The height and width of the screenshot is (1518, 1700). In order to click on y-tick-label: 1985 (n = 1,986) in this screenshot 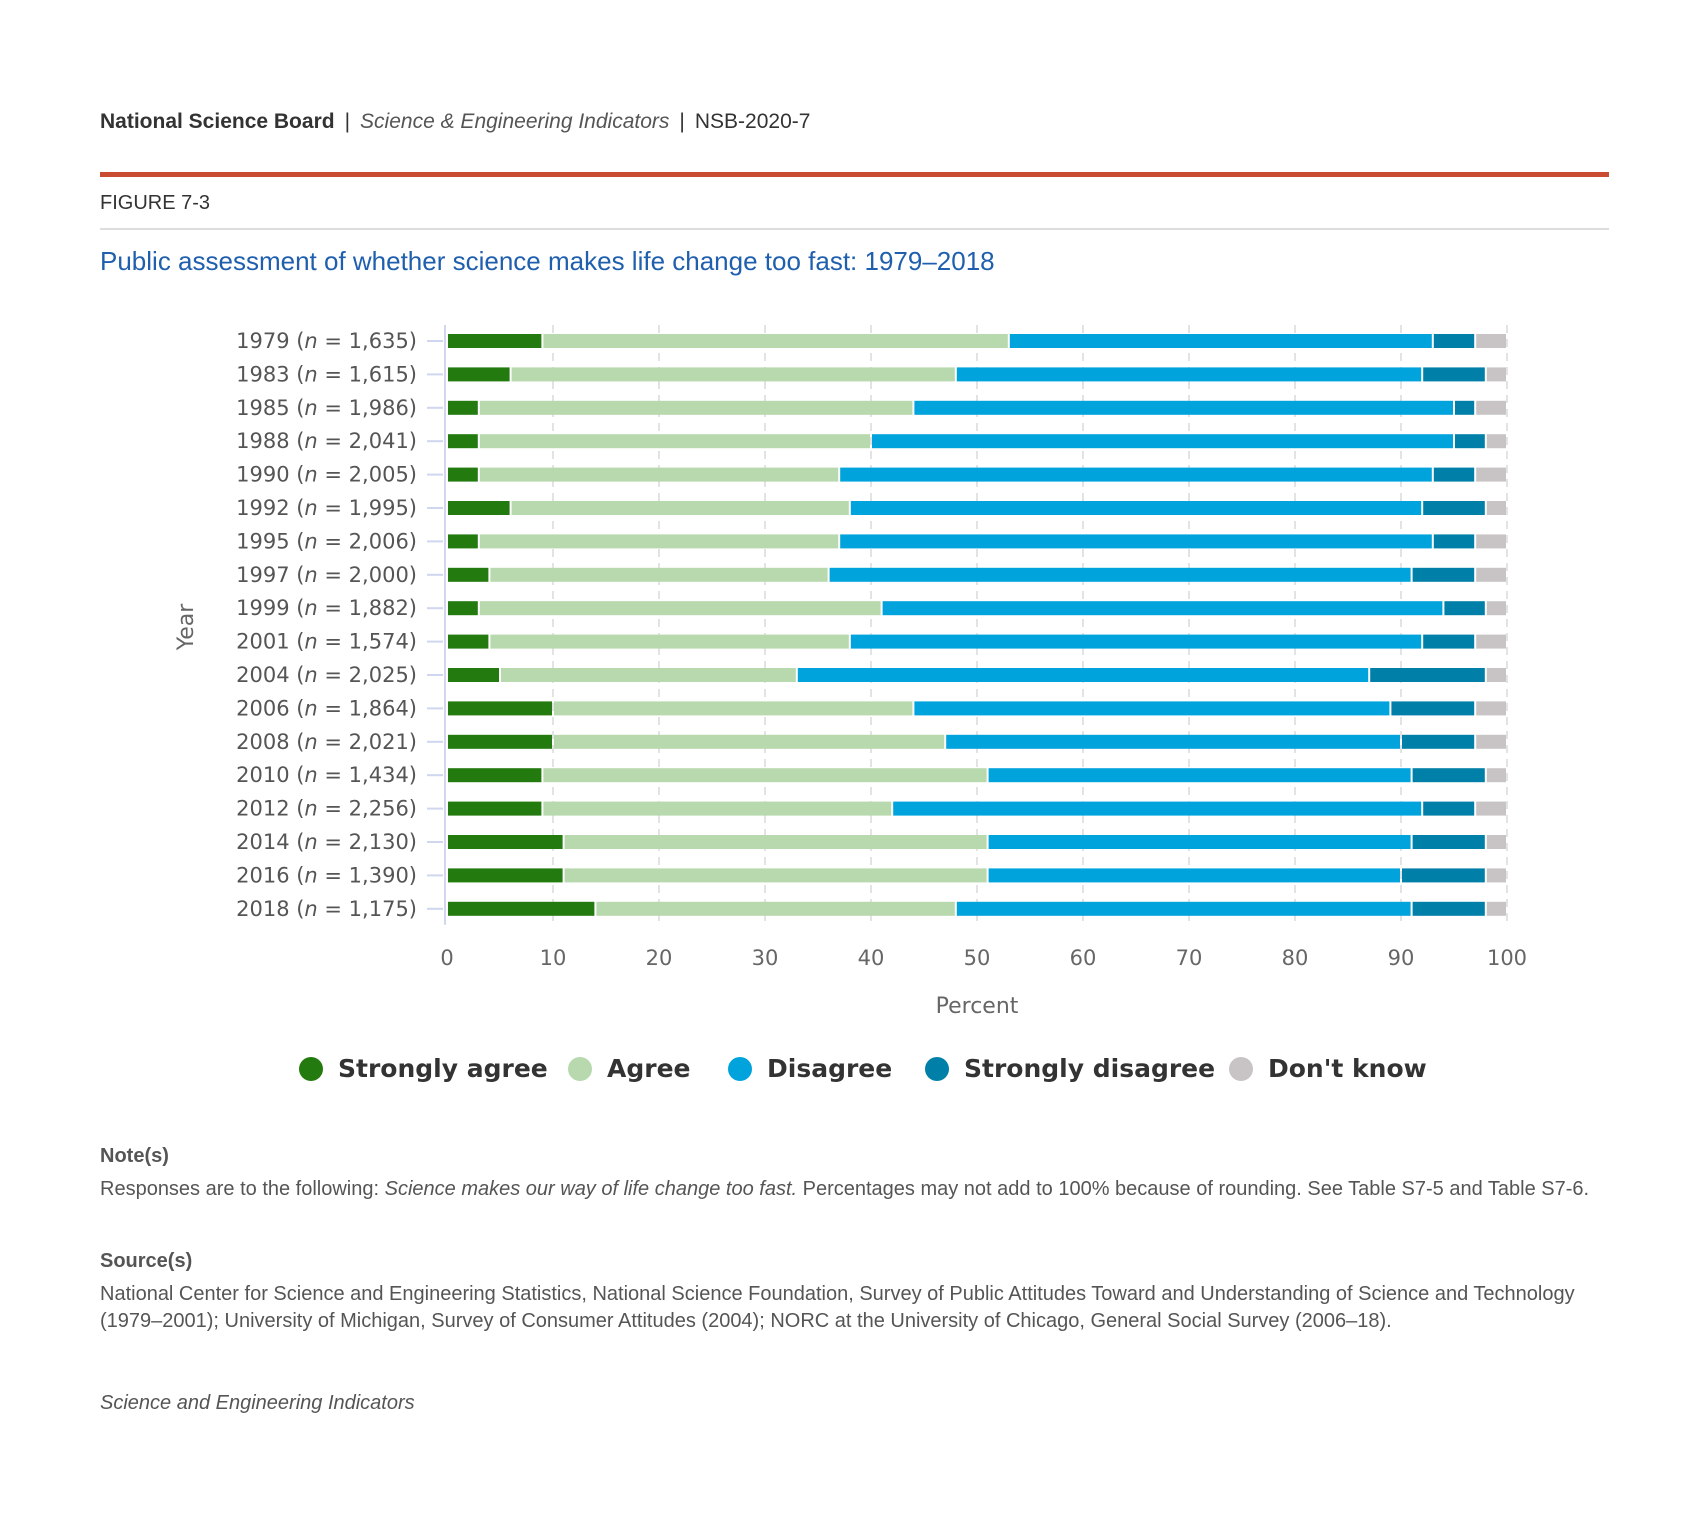, I will do `click(326, 408)`.